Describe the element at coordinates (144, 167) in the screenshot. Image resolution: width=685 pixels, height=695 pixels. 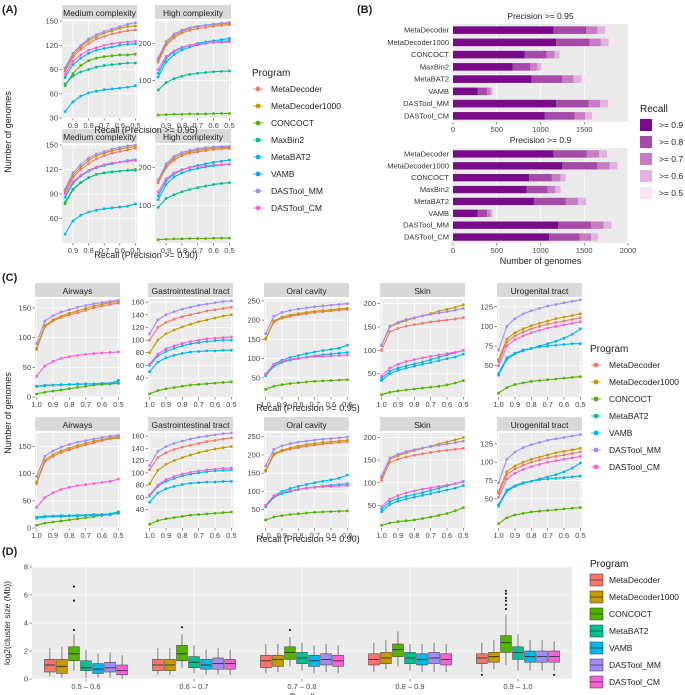
I see `y-tick-label: 200` at that location.